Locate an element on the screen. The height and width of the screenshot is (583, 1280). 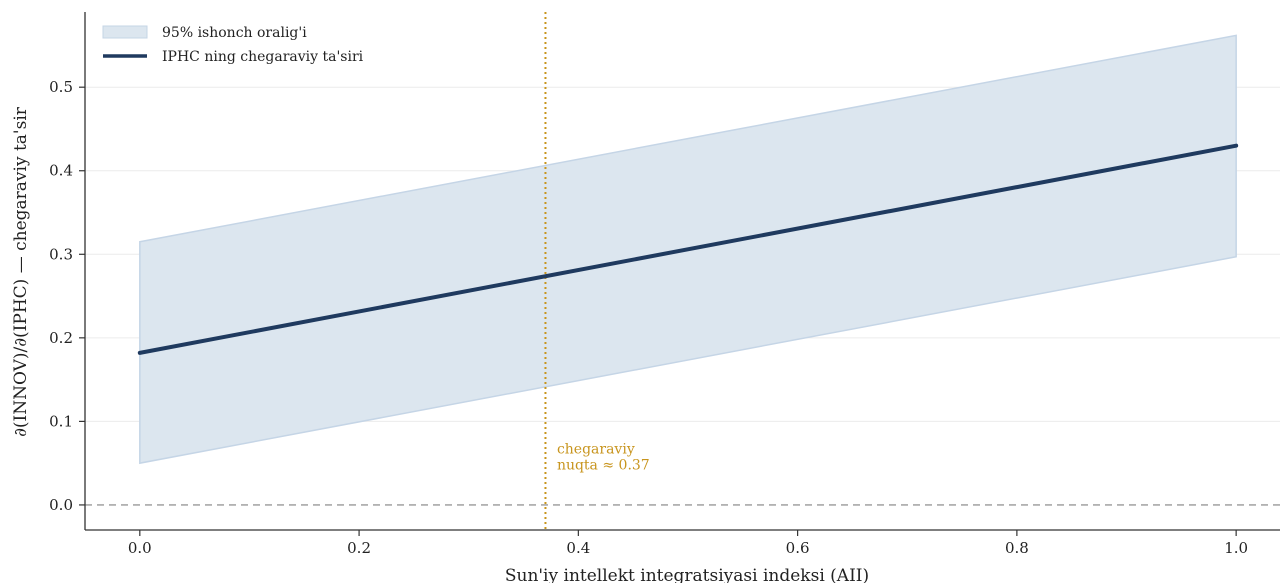
threshold-annotation: chegaraviy nuqta ≈ 0.37 is located at coordinates (603, 457).